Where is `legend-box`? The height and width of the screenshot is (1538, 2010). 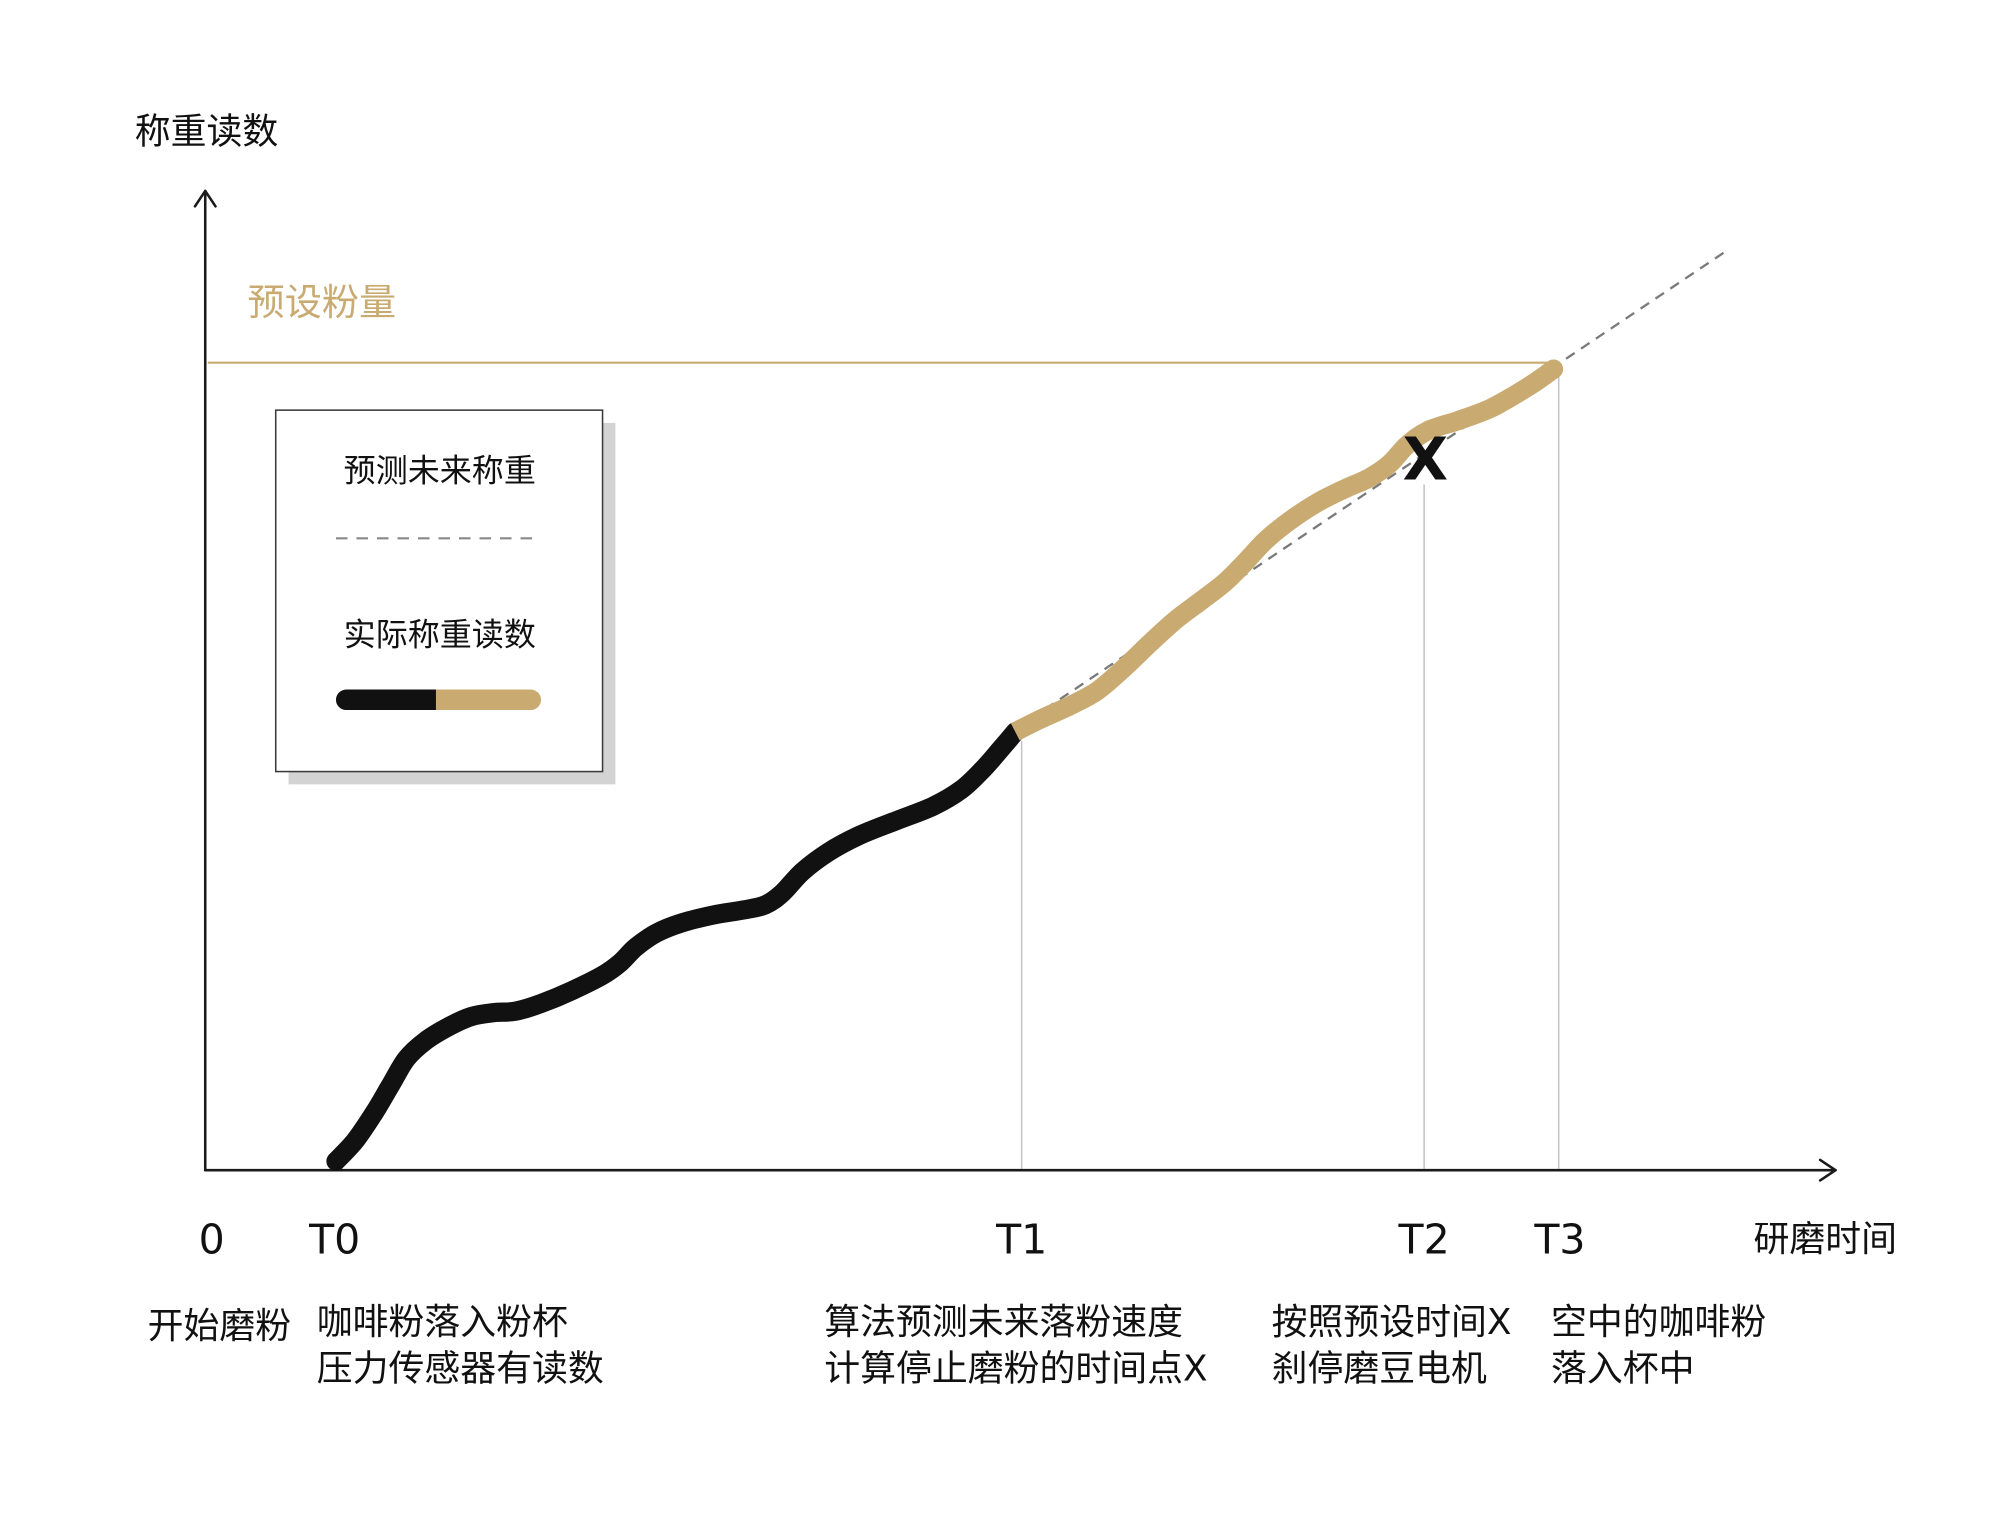
legend-box is located at coordinates (439, 591).